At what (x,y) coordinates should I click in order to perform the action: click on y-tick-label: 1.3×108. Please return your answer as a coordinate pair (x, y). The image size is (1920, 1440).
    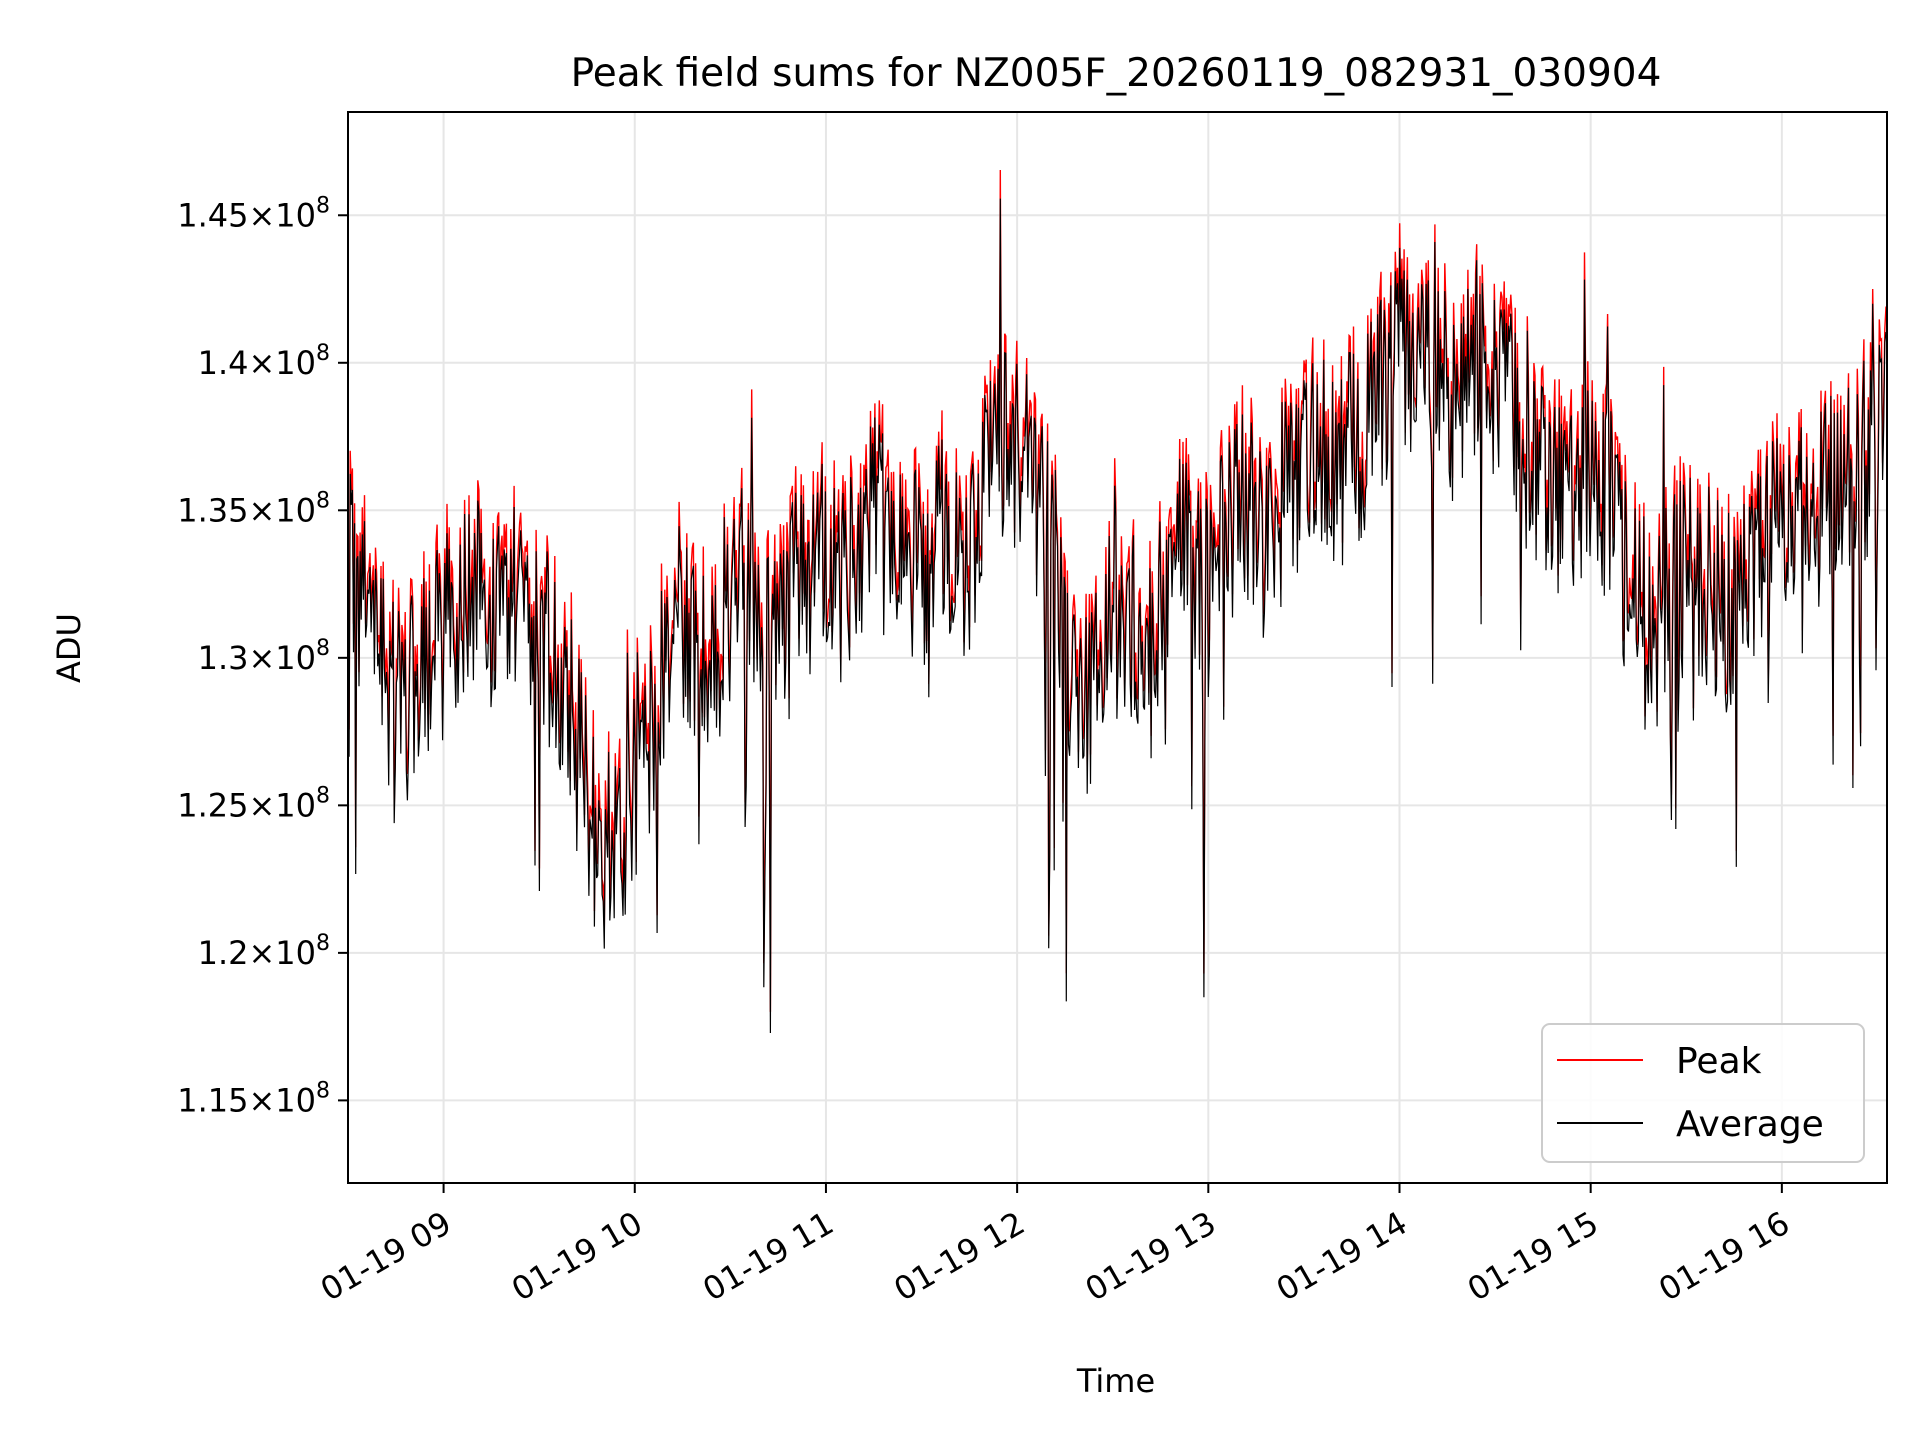
    Looking at the image, I should click on (264, 656).